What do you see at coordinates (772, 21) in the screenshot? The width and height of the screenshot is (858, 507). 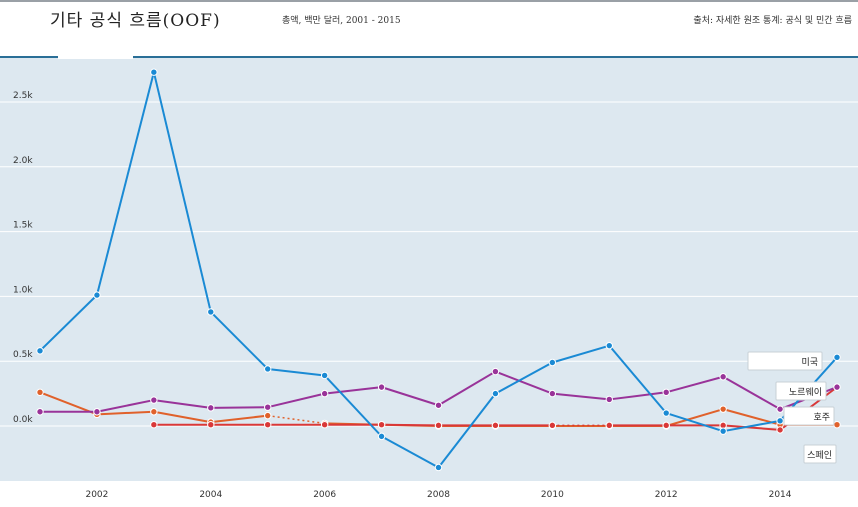 I see `chart-source: 출처: 자세한 원조 통계: 공식 및 민간 흐름` at bounding box center [772, 21].